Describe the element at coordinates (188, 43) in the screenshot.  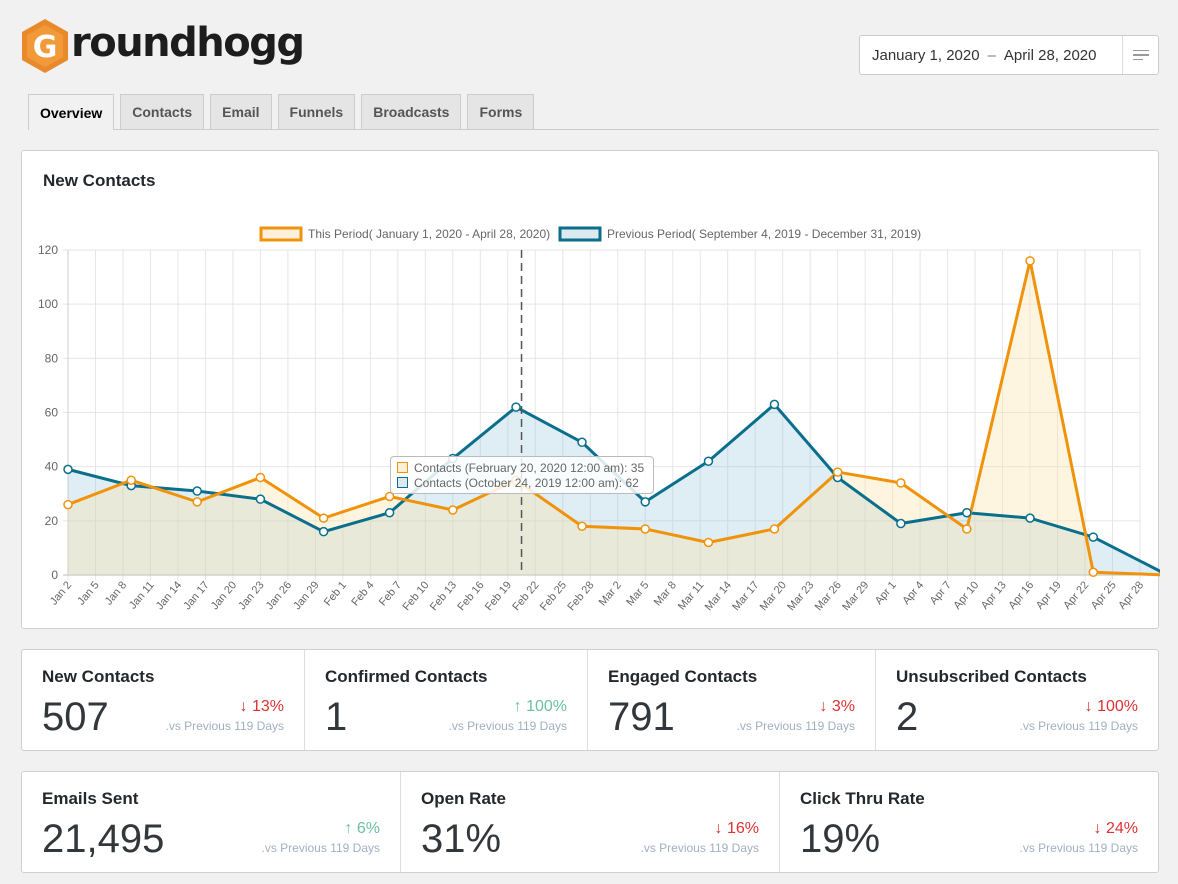
I see `brand-name: roundhogg` at that location.